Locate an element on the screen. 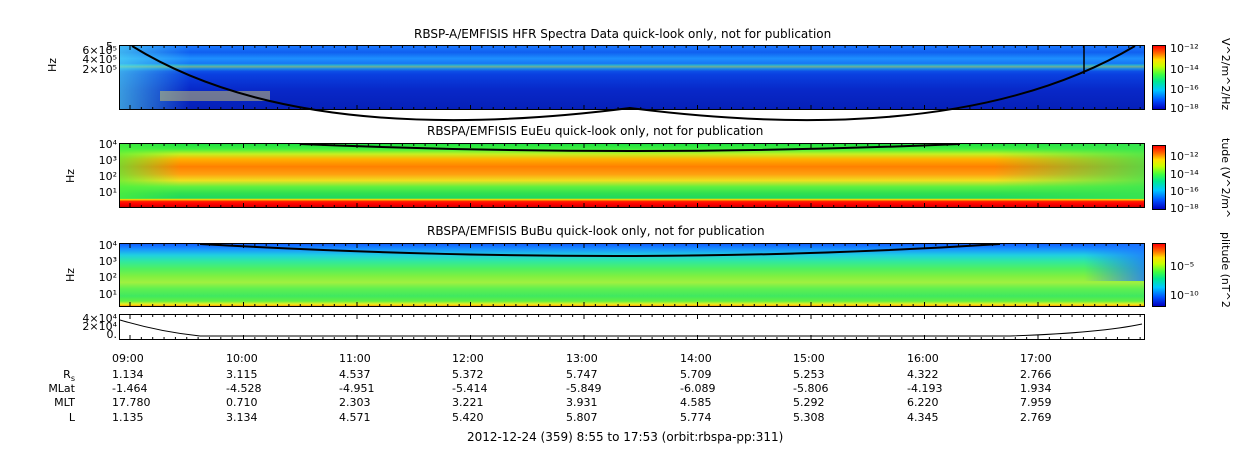  time-tick-label: 14:00 is located at coordinates (696, 358).